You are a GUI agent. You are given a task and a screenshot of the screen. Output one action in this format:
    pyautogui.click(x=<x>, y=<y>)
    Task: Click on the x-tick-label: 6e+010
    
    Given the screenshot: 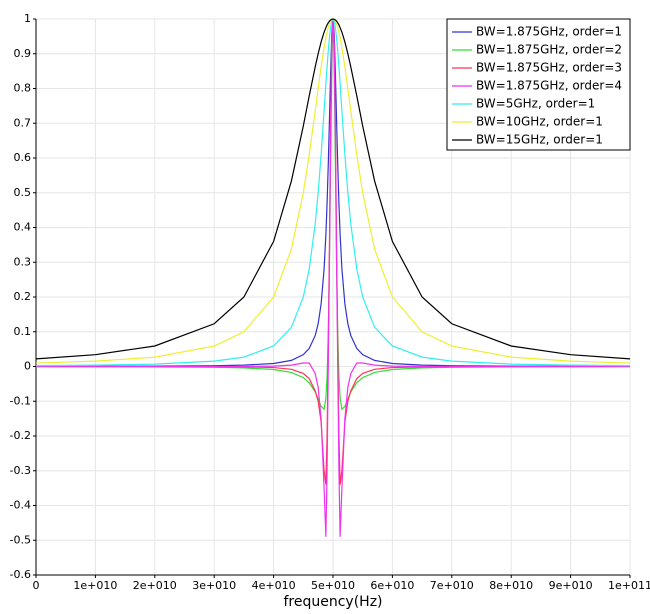 What is the action you would take?
    pyautogui.click(x=392, y=585)
    